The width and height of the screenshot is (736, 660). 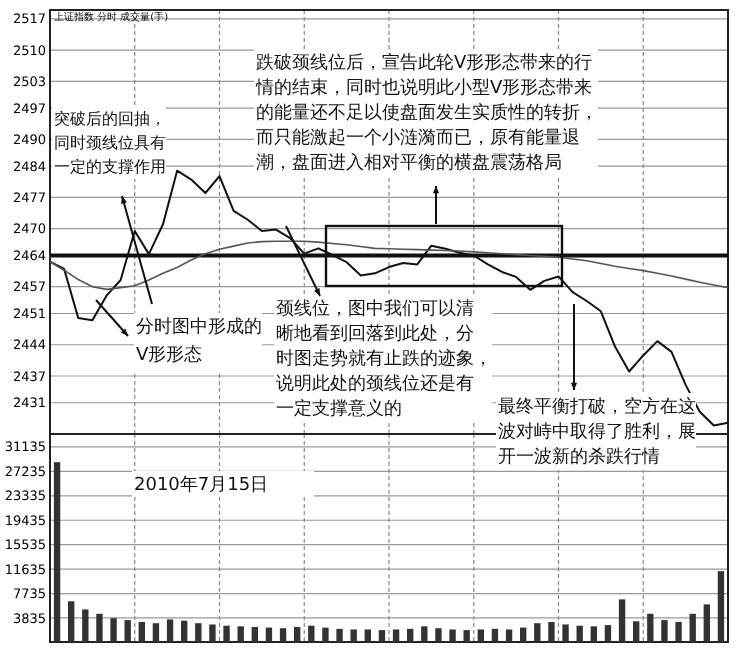 I want to click on annotation: 分时图中形成的V形形态, so click(x=199, y=341).